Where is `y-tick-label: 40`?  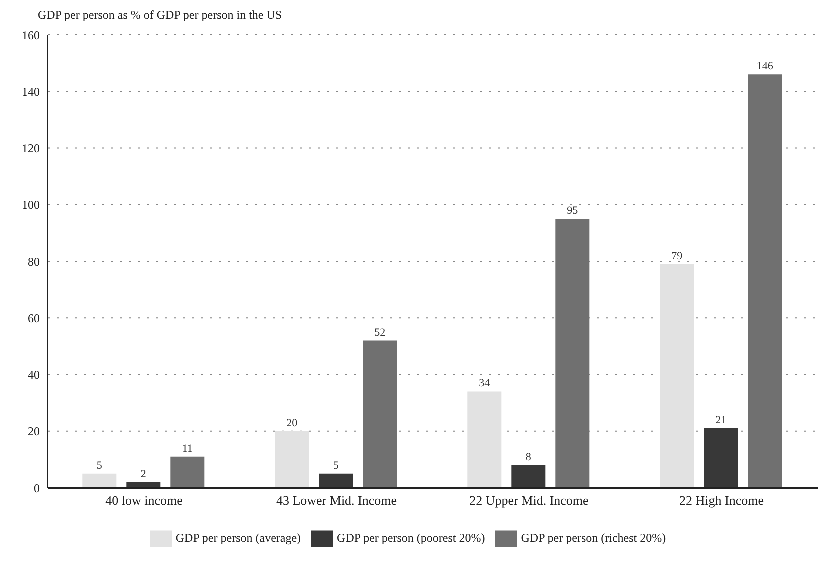 y-tick-label: 40 is located at coordinates (34, 375).